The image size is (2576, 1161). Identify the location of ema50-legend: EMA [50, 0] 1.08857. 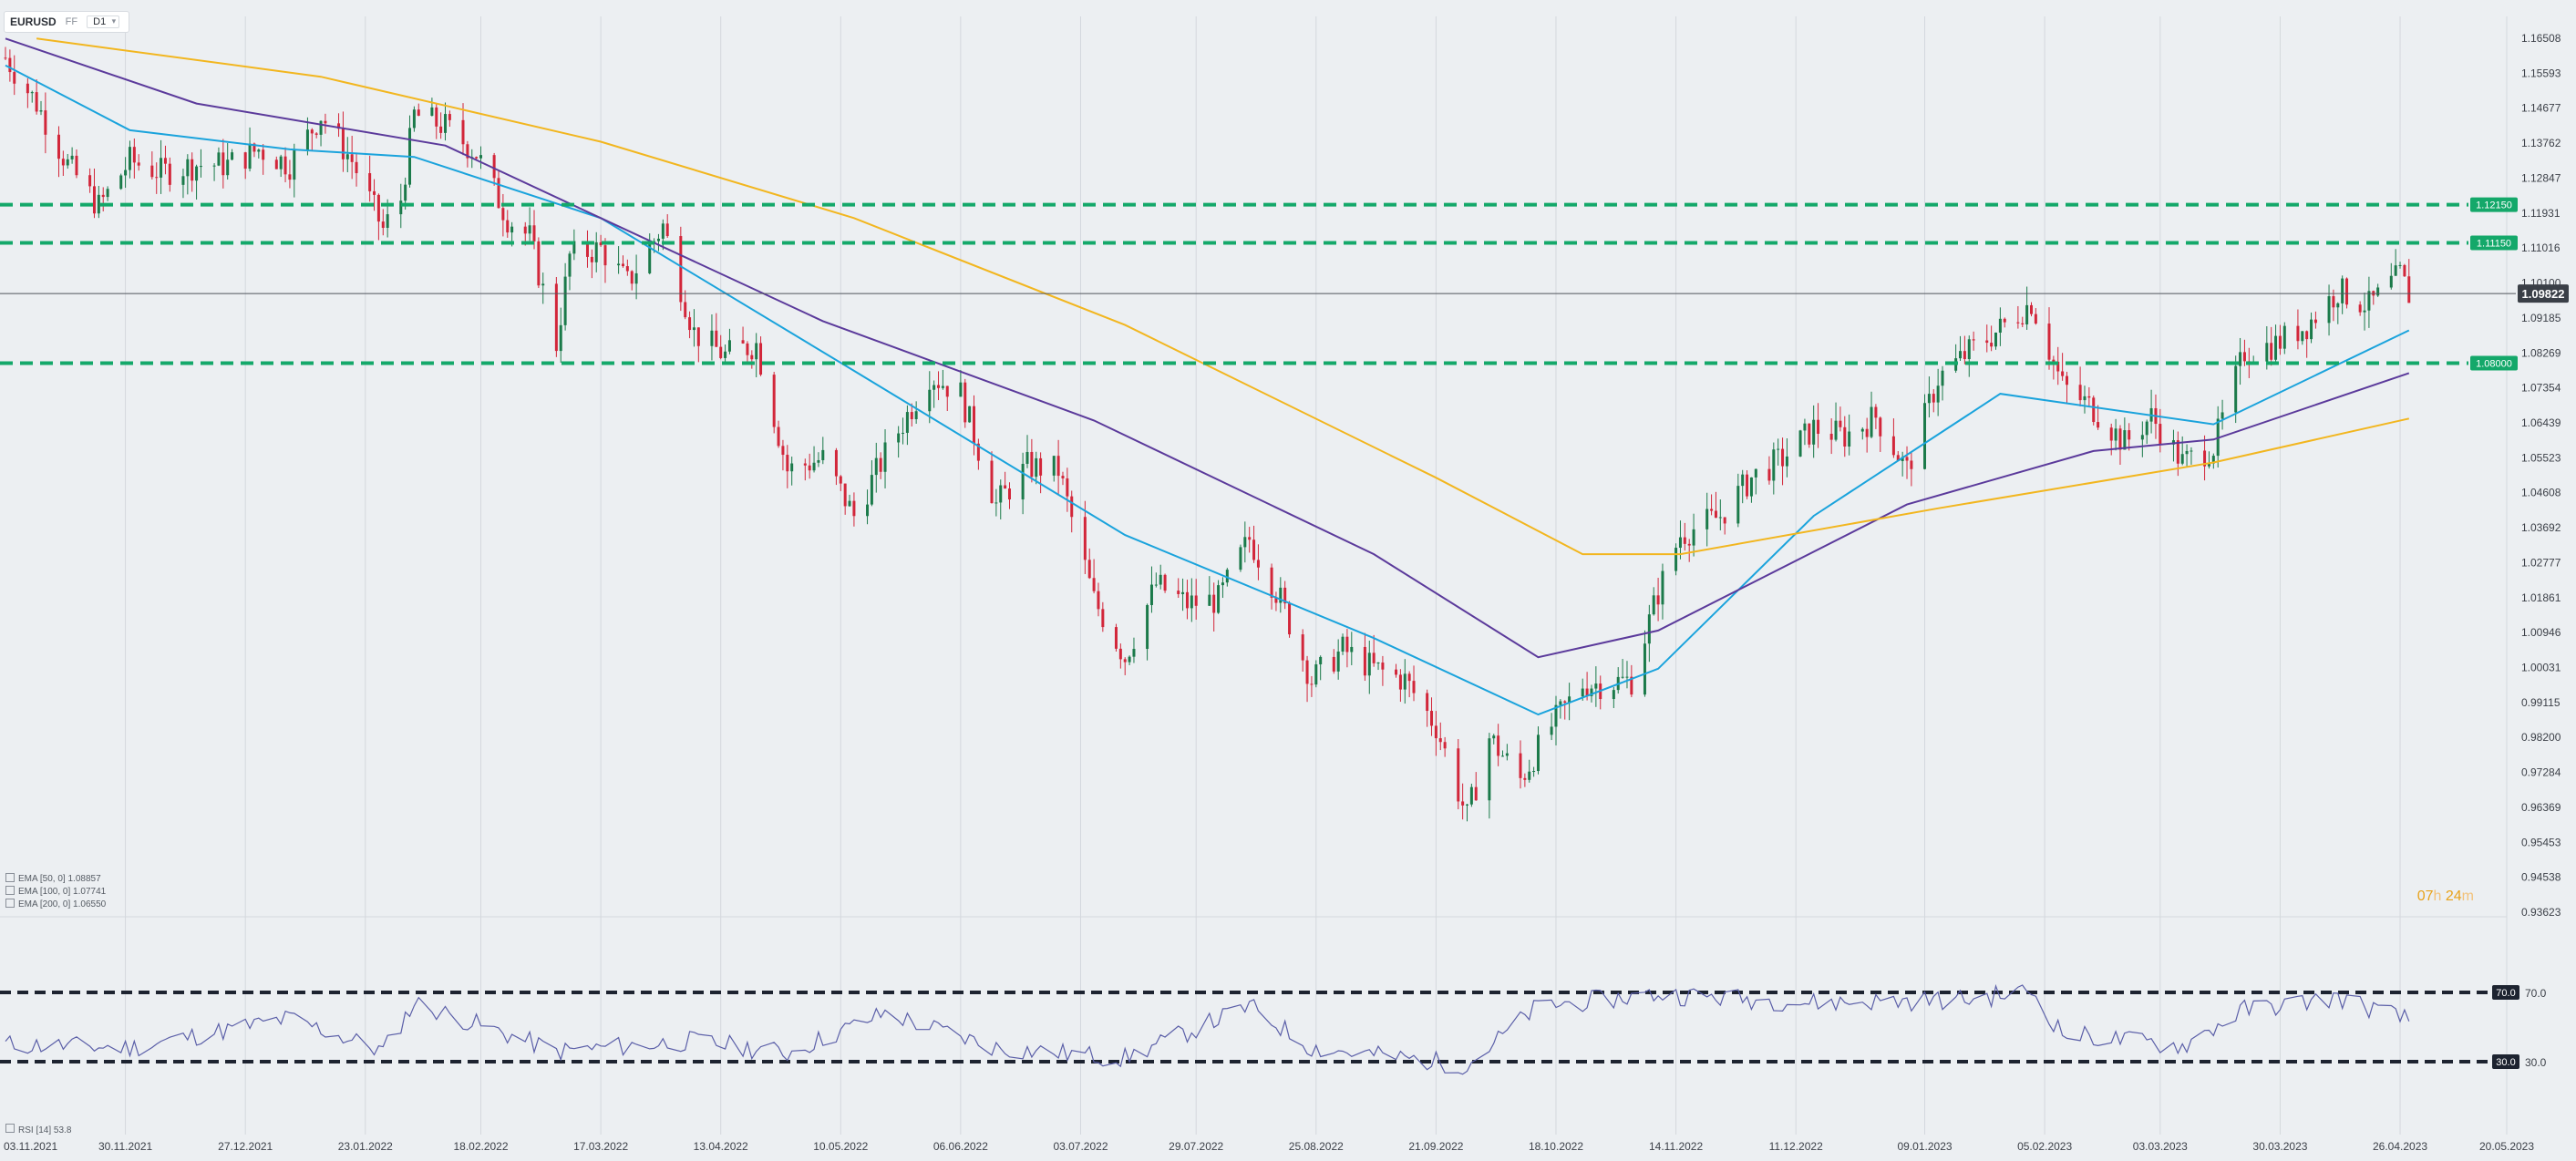
(53, 878).